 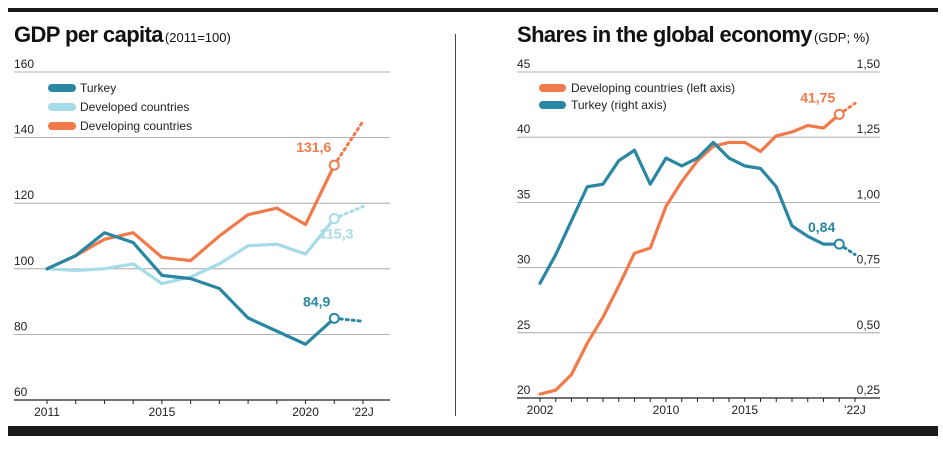 I want to click on y-tick-label: 160, so click(x=24, y=64).